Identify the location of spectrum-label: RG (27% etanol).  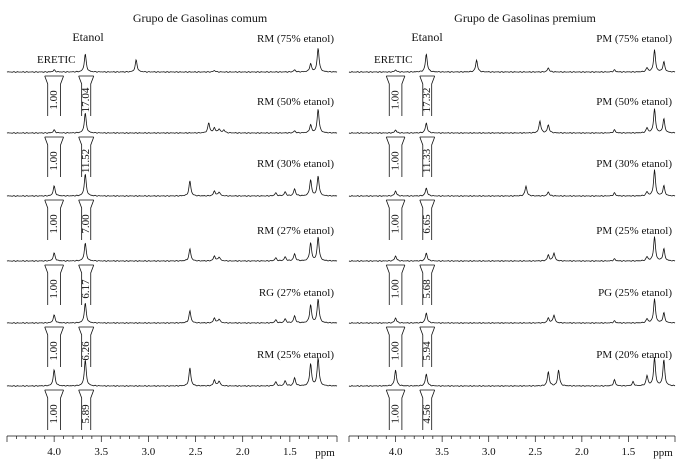
(296, 293).